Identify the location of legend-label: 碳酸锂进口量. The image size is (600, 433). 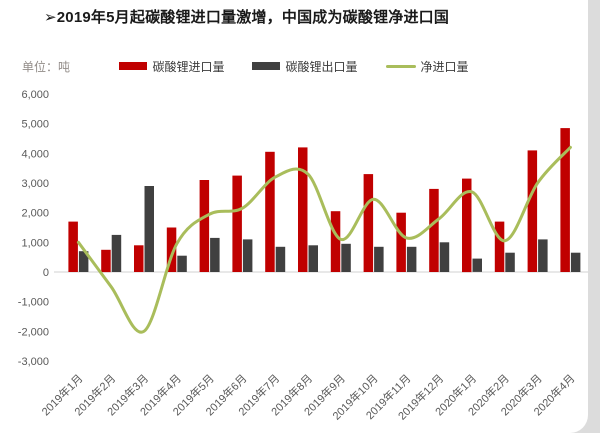
(188, 66).